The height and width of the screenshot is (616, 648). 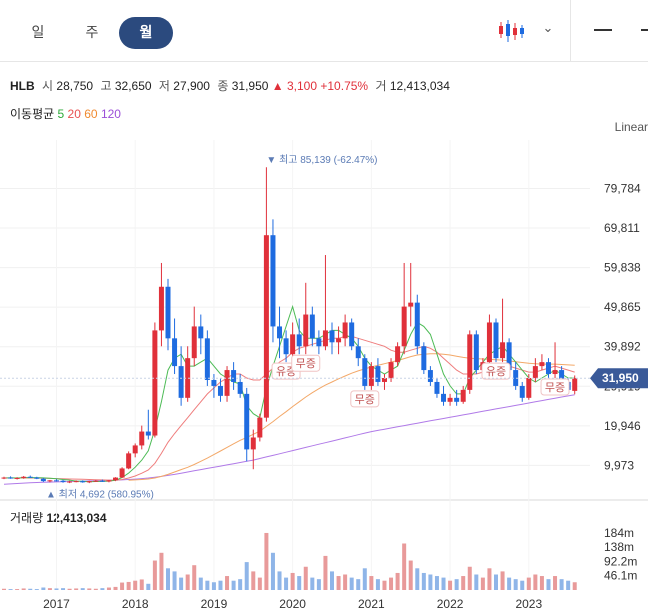 What do you see at coordinates (91, 114) in the screenshot?
I see `ma-legend-60: 60` at bounding box center [91, 114].